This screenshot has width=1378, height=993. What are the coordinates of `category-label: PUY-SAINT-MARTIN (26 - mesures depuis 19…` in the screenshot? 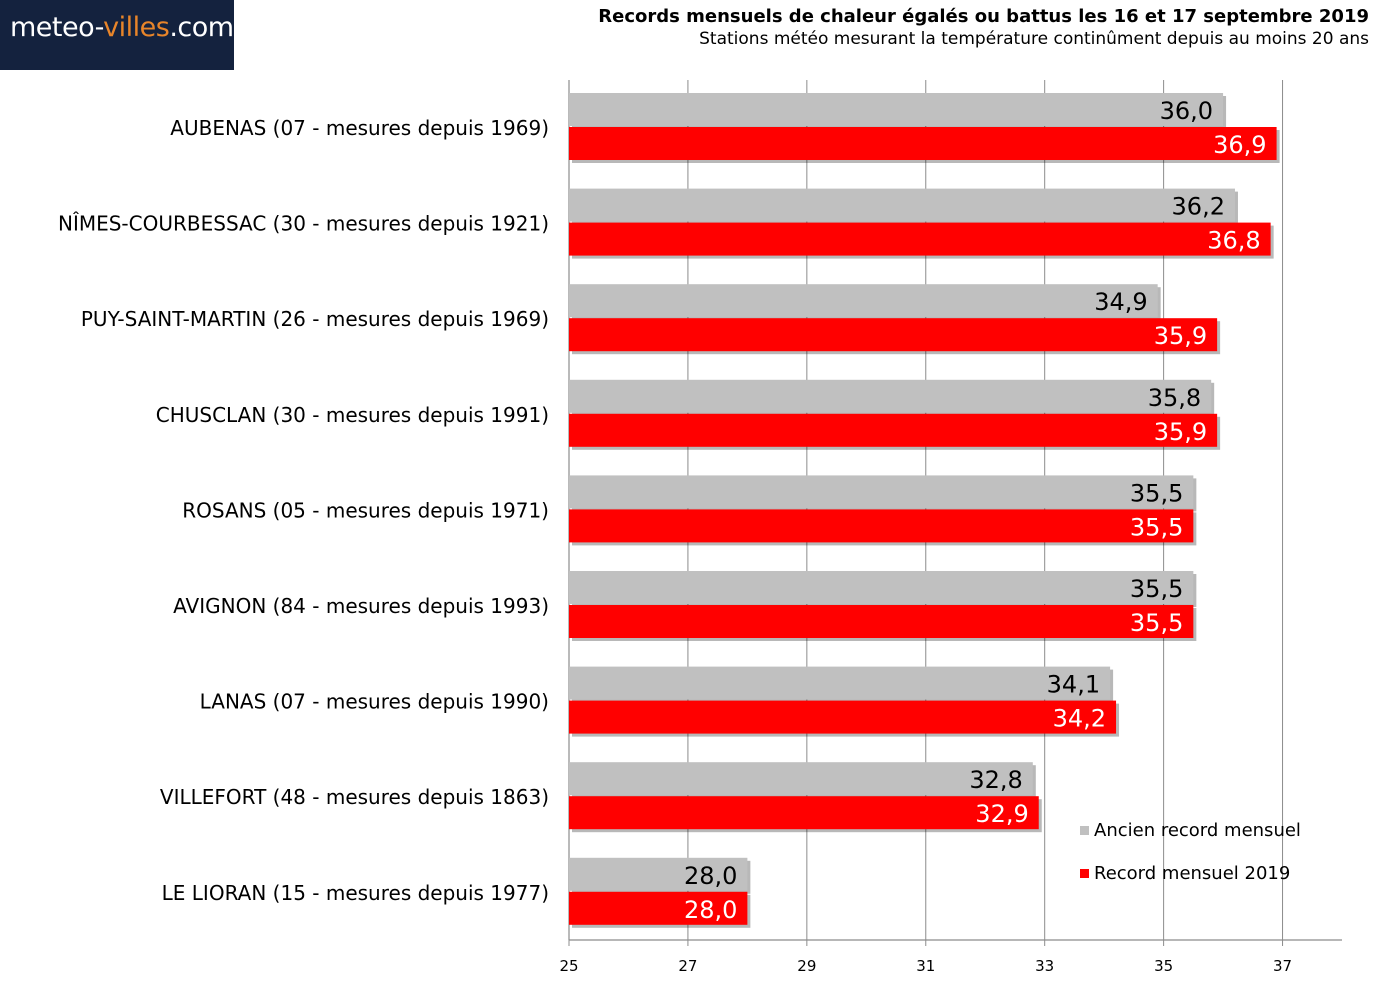 It's located at (315, 319).